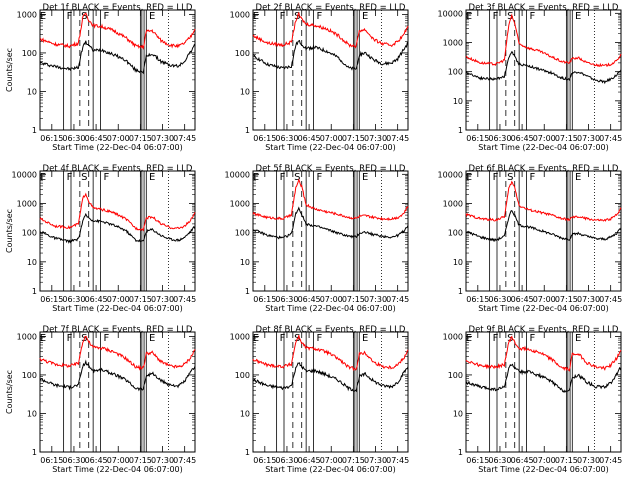 This screenshot has height=480, width=640. Describe the element at coordinates (118, 169) in the screenshot. I see `chart-title: Det 4f BLACK = Events, RED = LLD` at that location.